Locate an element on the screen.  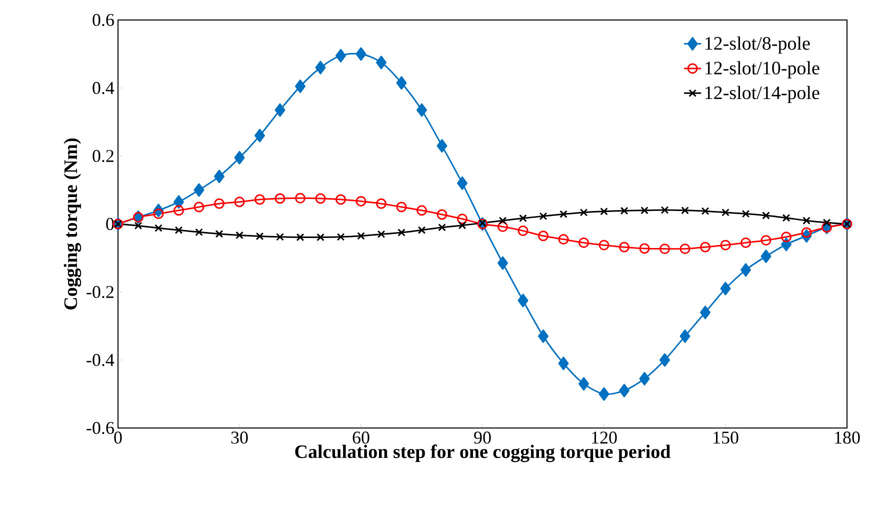
y-tick-label: 0.2 is located at coordinates (103, 156).